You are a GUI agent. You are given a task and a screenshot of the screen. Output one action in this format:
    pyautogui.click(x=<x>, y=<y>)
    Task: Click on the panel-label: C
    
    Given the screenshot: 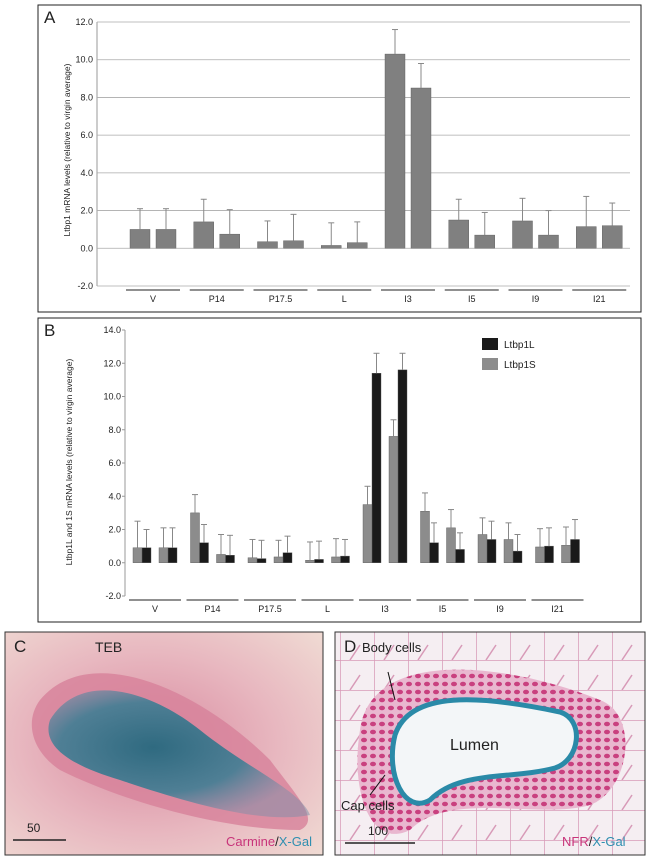 What is the action you would take?
    pyautogui.click(x=20, y=646)
    